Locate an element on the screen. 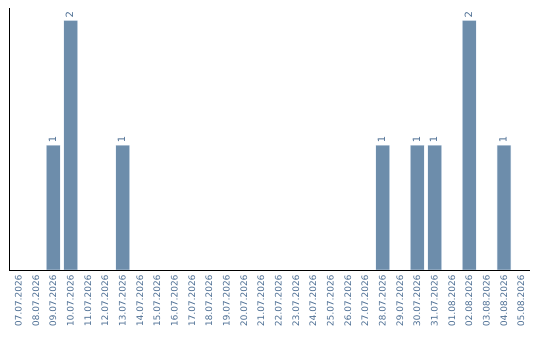 This screenshot has height=340, width=540. x-tick-label: 30.07.2026 is located at coordinates (418, 300).